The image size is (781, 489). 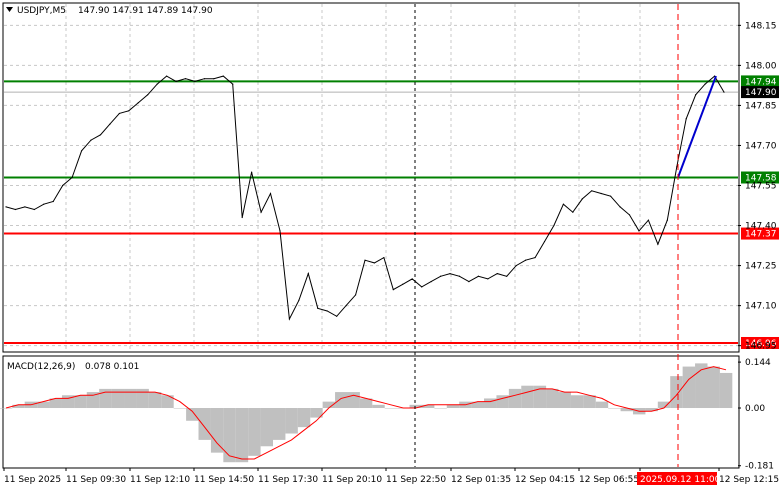 What do you see at coordinates (680, 480) in the screenshot?
I see `time-marker-label: 2025.09.12 11:00` at bounding box center [680, 480].